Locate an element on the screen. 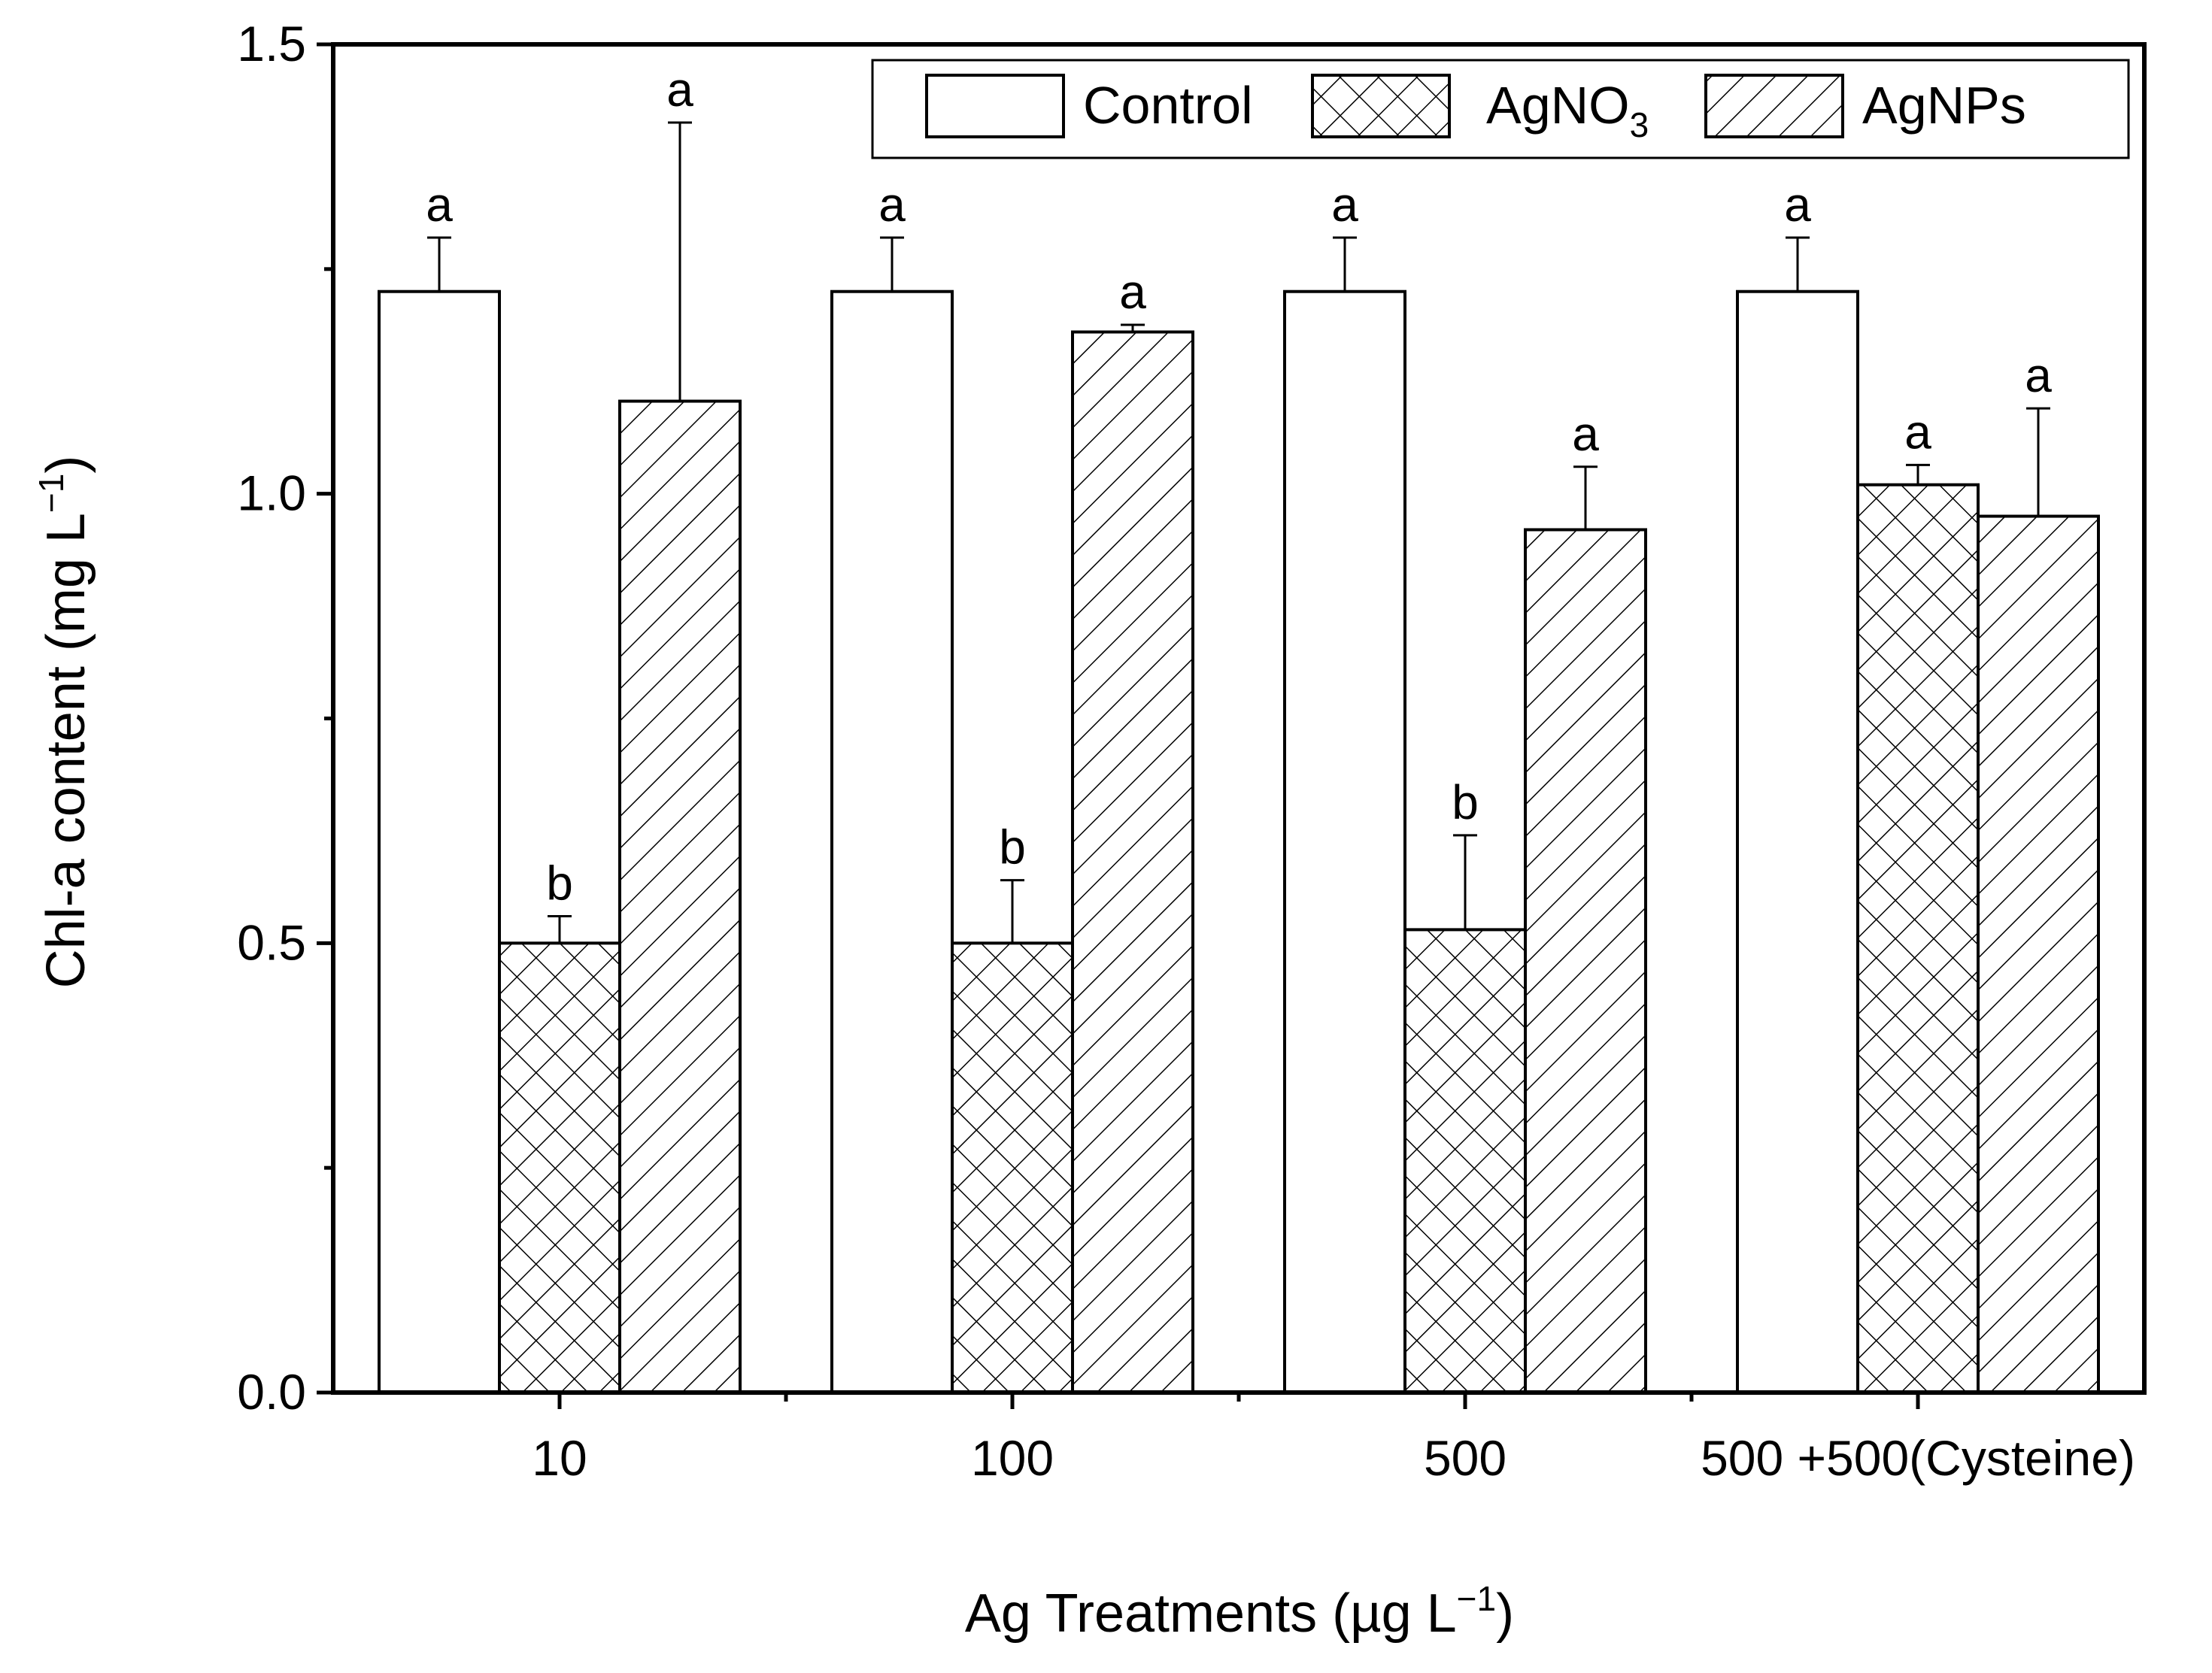 This screenshot has width=2212, height=1673. sig-label-agnps-0: a is located at coordinates (679, 89).